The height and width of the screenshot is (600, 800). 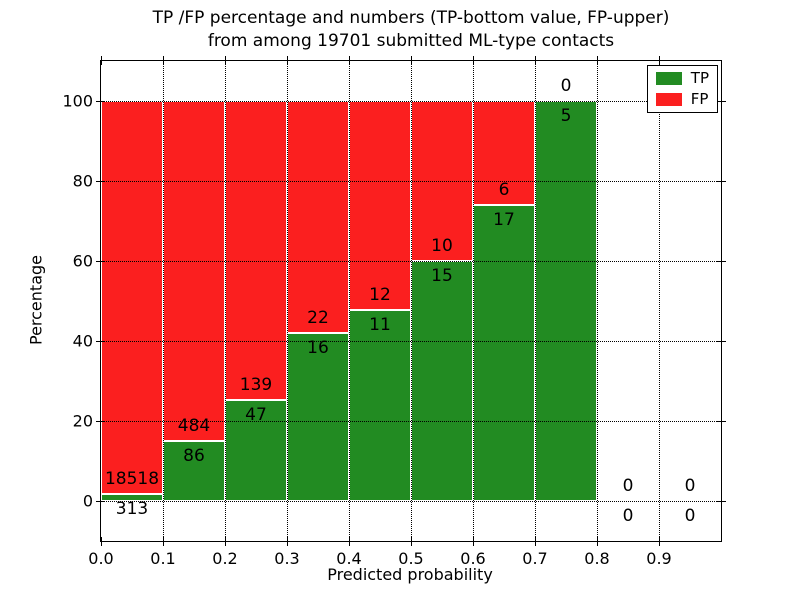 What do you see at coordinates (194, 425) in the screenshot?
I see `fp-count-label: 484` at bounding box center [194, 425].